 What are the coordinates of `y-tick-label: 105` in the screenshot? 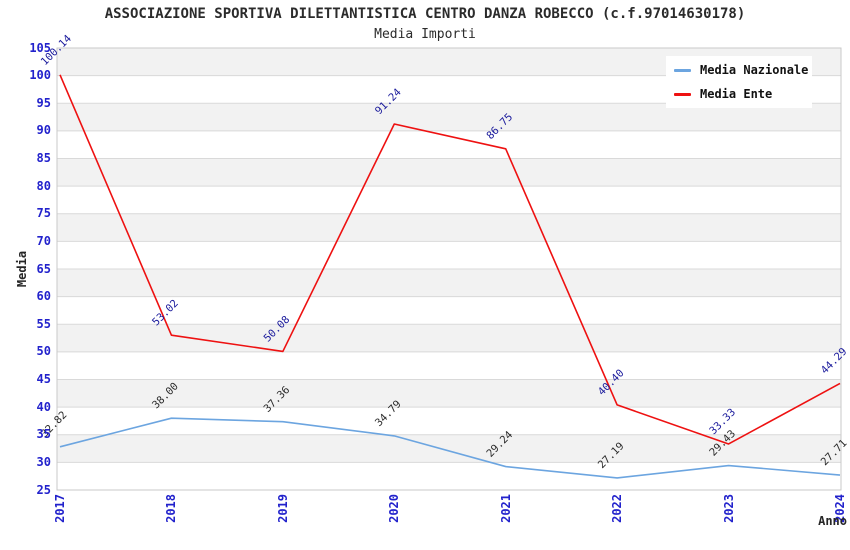 It's located at (40, 47).